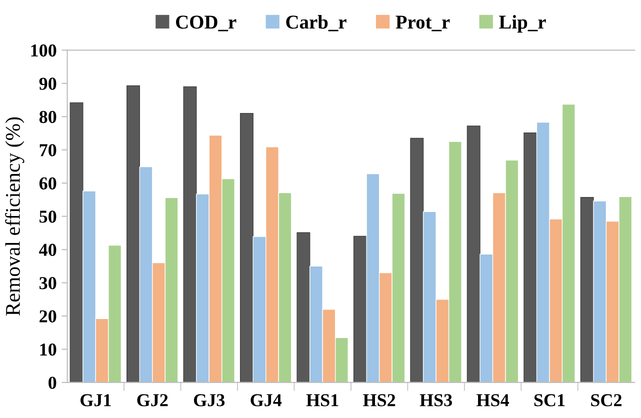  I want to click on y-tick-label: 30, so click(48, 283).